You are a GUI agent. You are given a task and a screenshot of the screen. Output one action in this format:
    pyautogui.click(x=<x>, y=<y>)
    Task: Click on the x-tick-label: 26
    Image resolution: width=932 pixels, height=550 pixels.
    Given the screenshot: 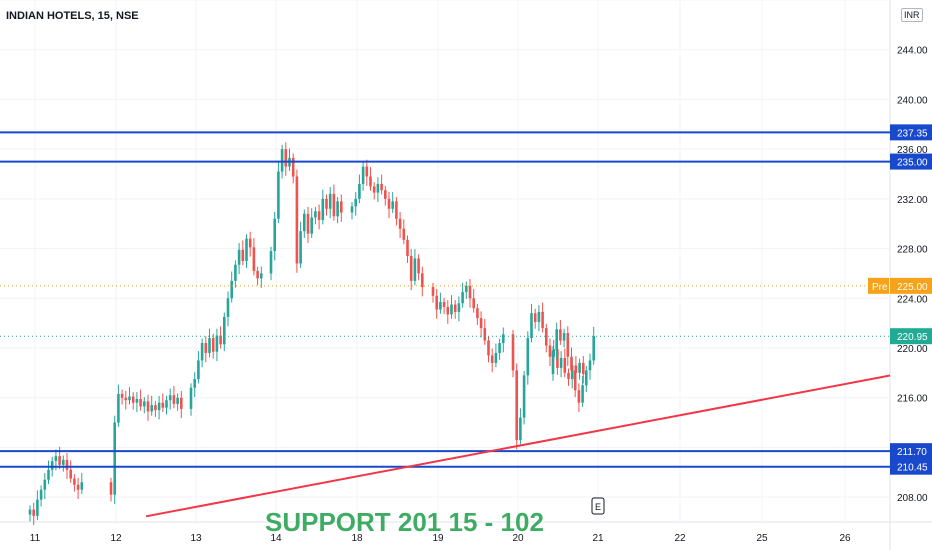 What is the action you would take?
    pyautogui.click(x=845, y=538)
    